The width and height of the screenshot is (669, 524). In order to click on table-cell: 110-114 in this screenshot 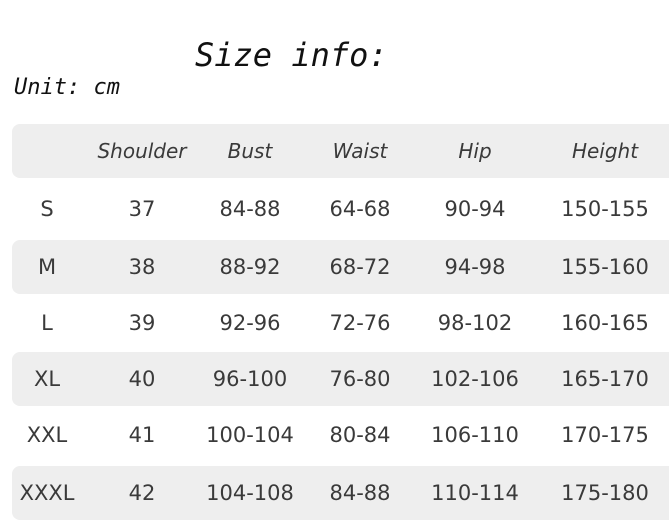, I will do `click(475, 493)`.